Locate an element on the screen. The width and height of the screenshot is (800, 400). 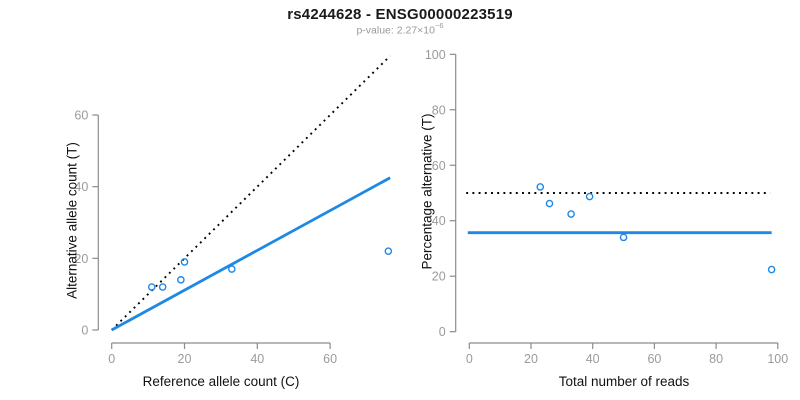
right-plot-x-axis-title: Total number of reads is located at coordinates (624, 381).